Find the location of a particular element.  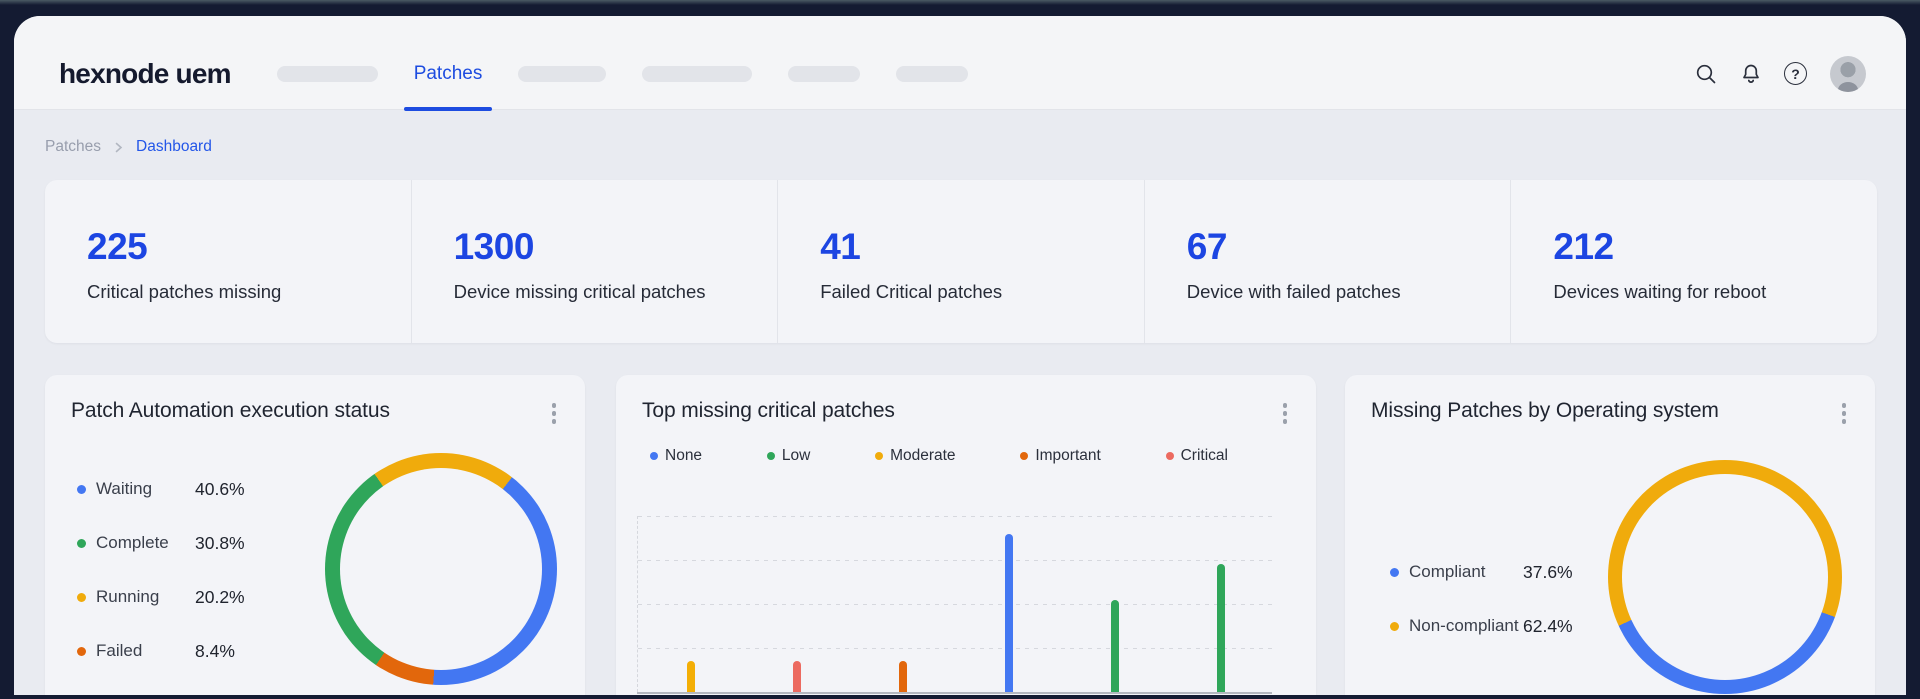

breadcrumb-current: Dashboard is located at coordinates (174, 146).